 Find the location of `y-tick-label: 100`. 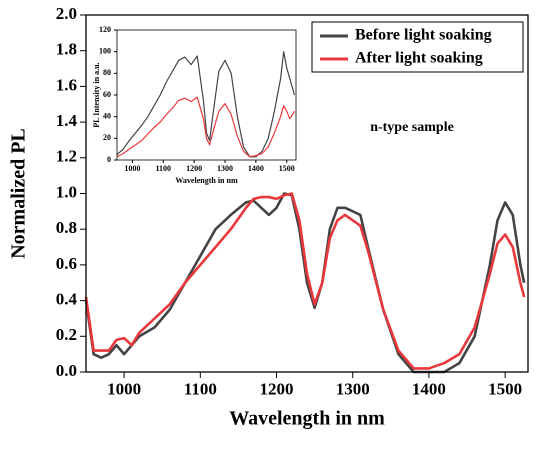

y-tick-label: 100 is located at coordinates (105, 50).